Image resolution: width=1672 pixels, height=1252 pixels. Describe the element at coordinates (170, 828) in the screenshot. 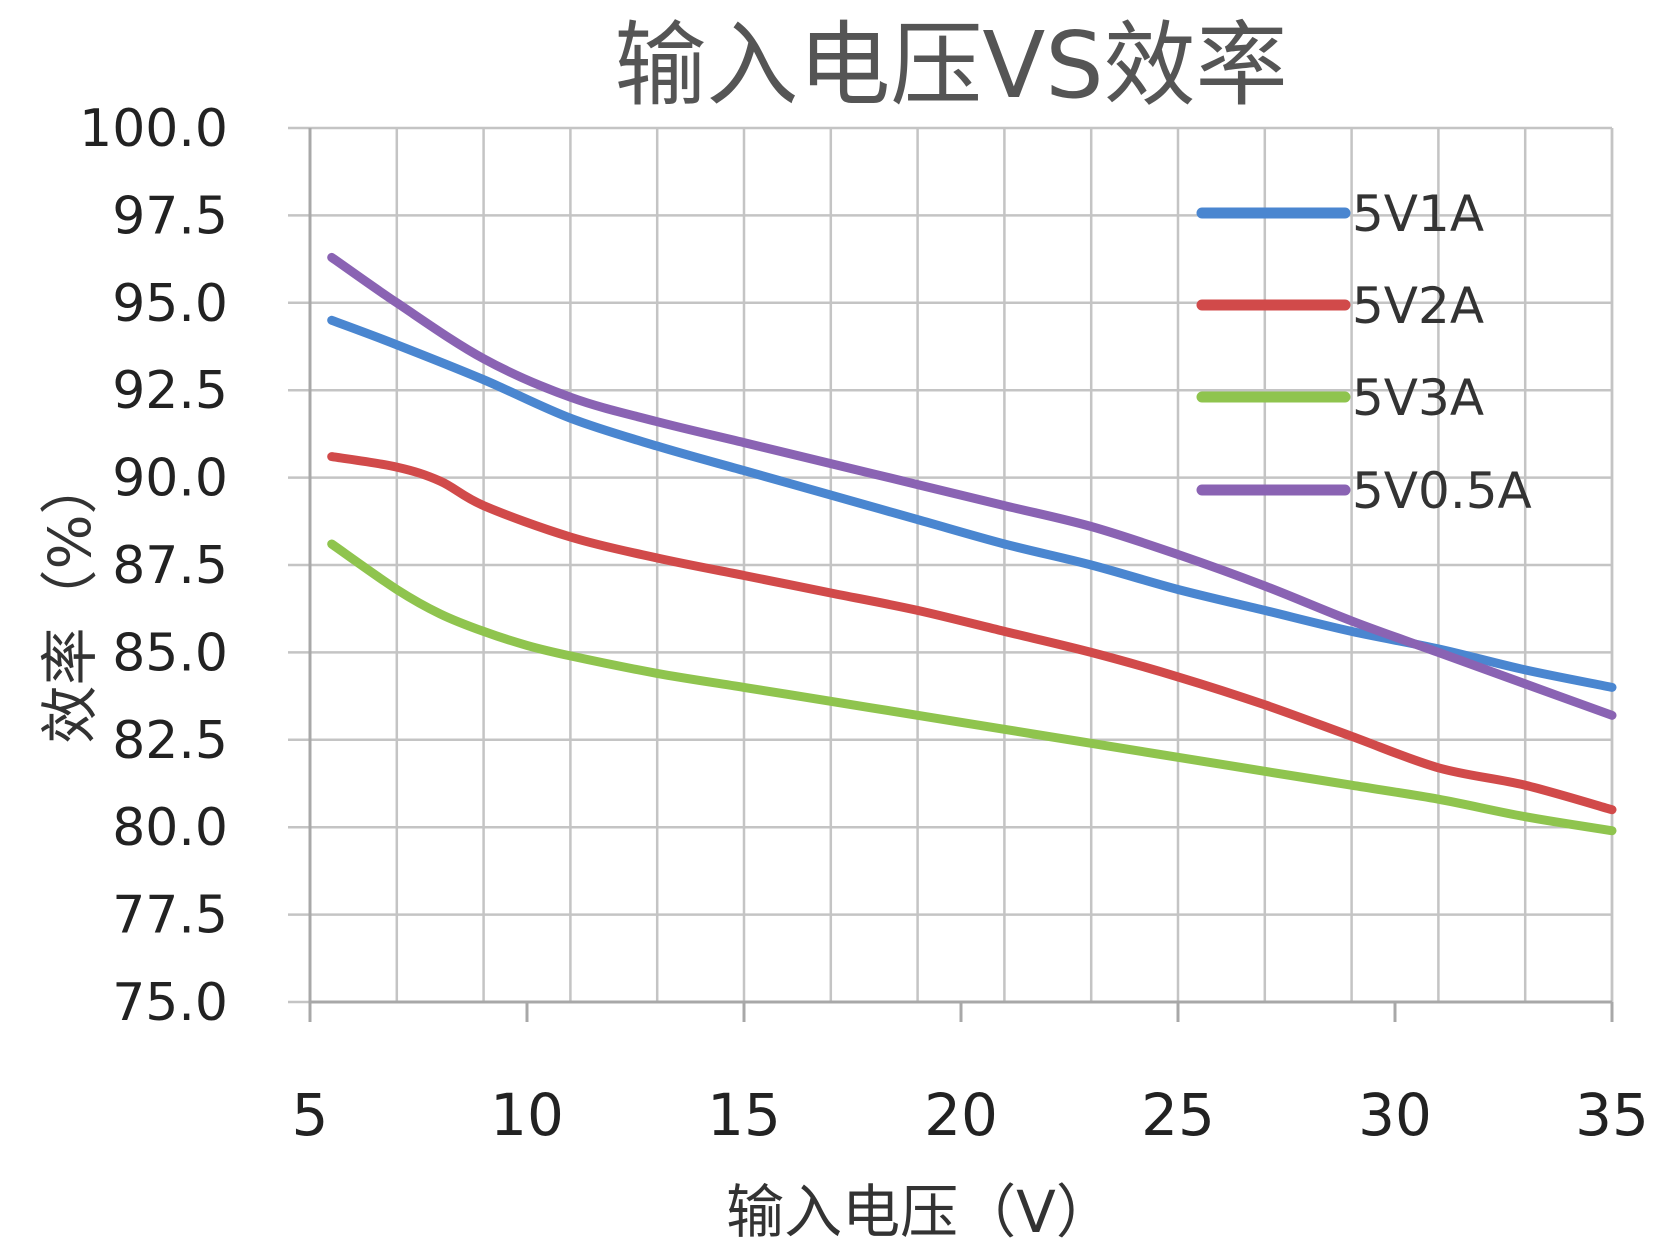

I see `y-tick-label: 80.0` at that location.